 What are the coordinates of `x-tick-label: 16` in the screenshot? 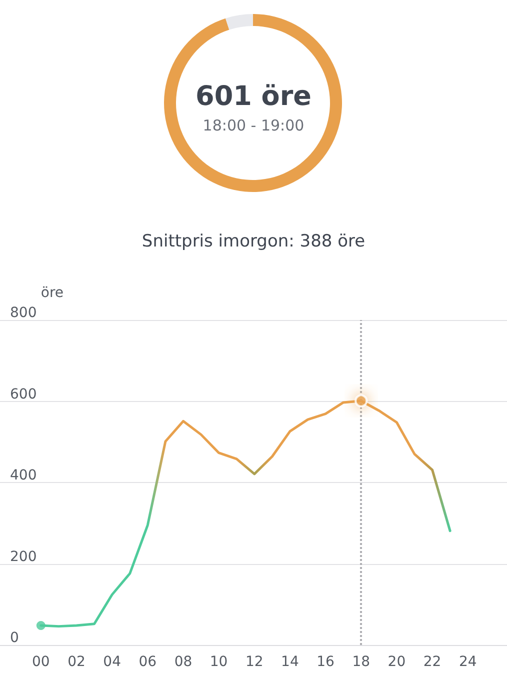 It's located at (325, 662).